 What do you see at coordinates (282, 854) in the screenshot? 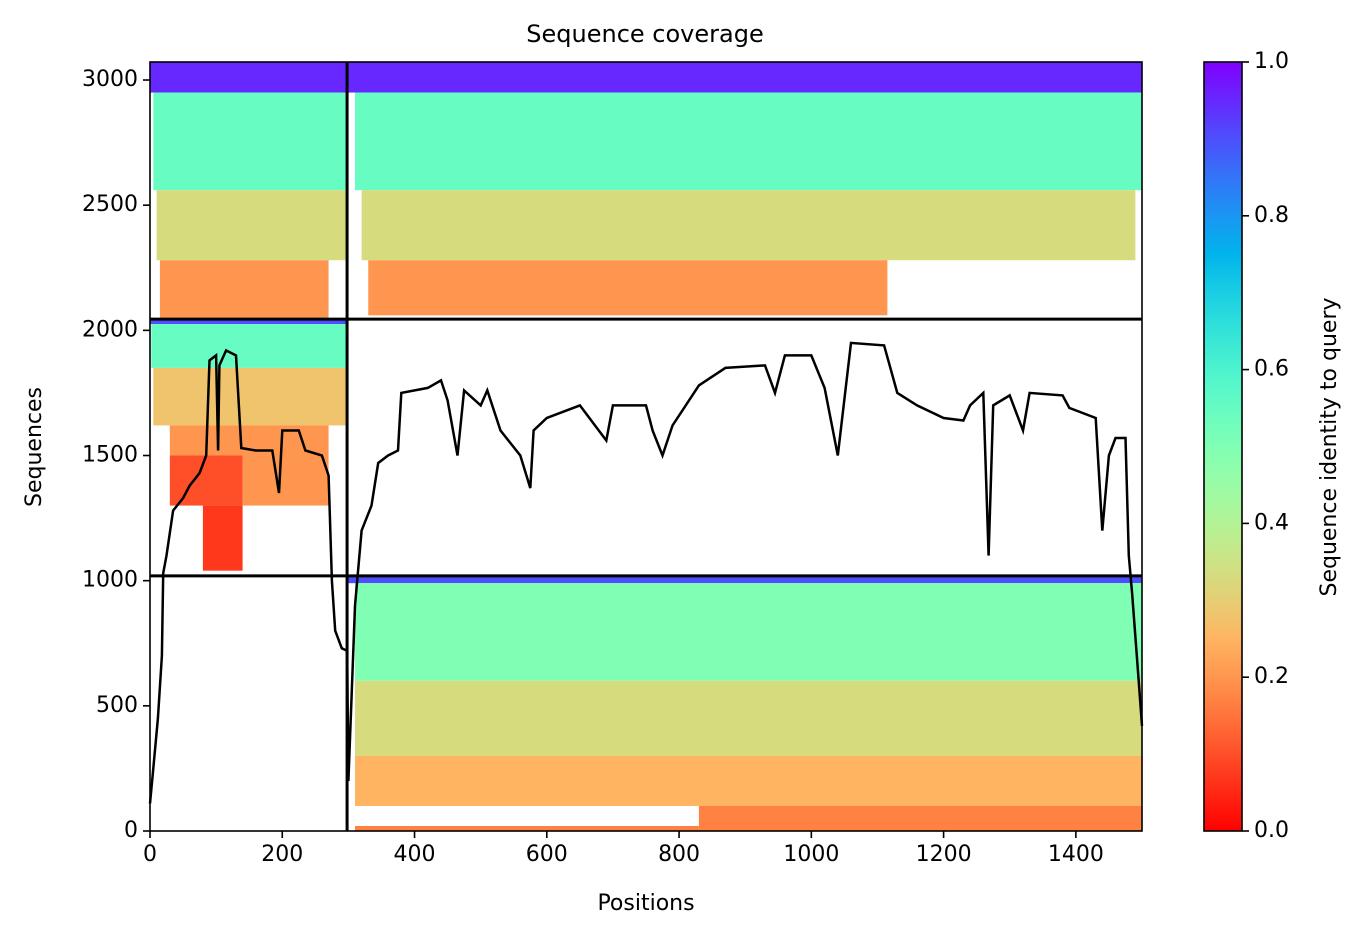
I see `x-tick-label: 200` at bounding box center [282, 854].